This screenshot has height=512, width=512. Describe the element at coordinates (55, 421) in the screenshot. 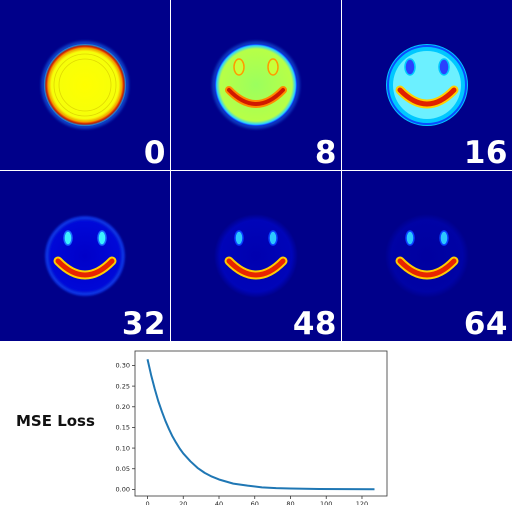

I see `loss-chart-title: MSE Loss` at that location.